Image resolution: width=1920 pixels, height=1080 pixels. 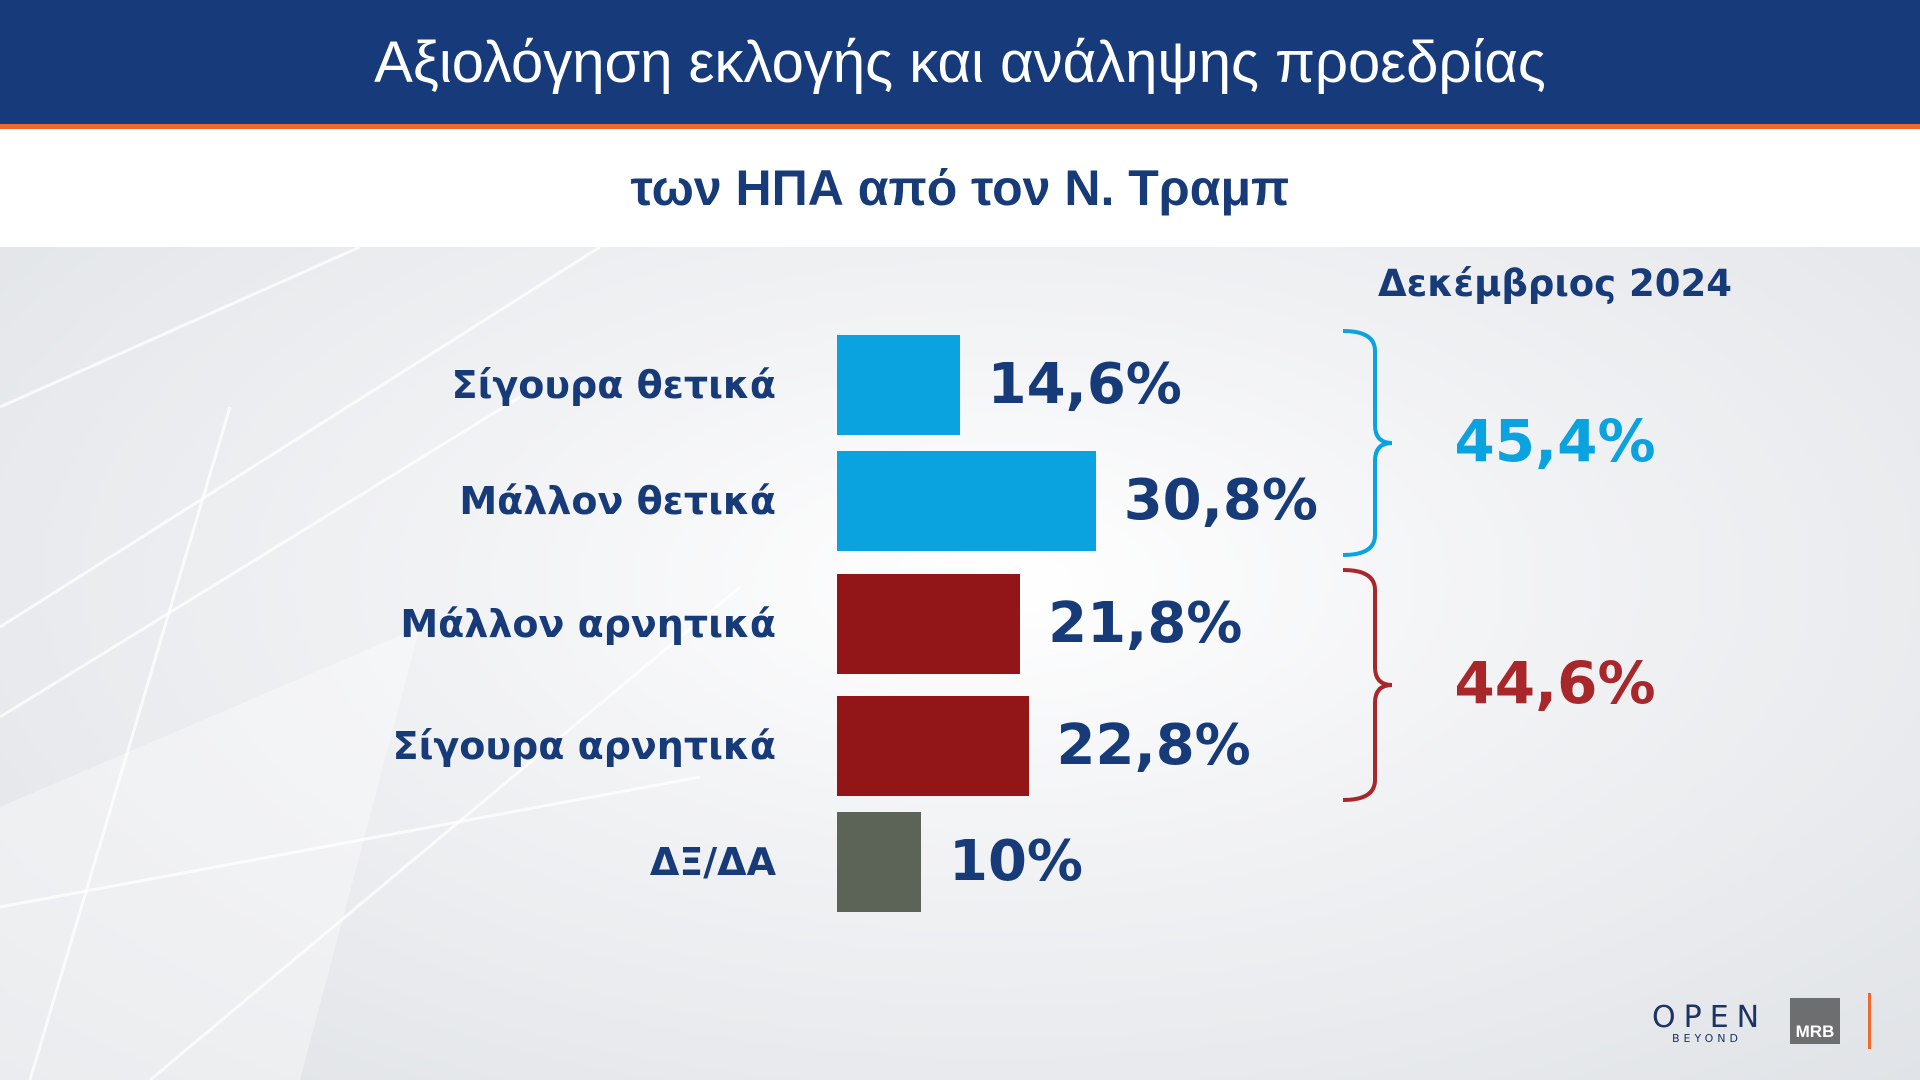 I want to click on header-bar, so click(x=960, y=62).